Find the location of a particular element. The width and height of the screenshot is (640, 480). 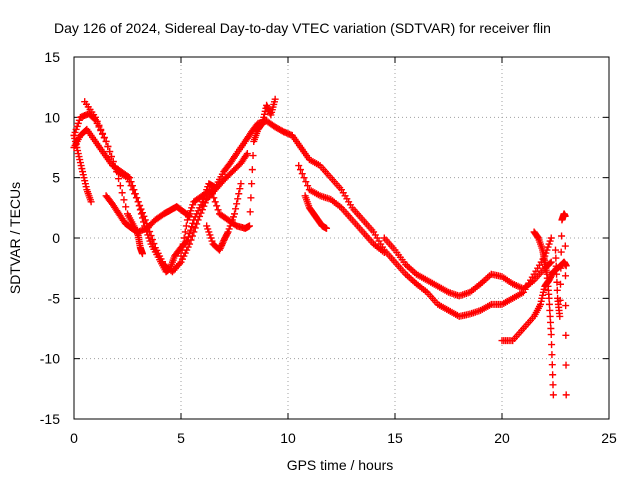

y-tick-label: 10 is located at coordinates (52, 117).